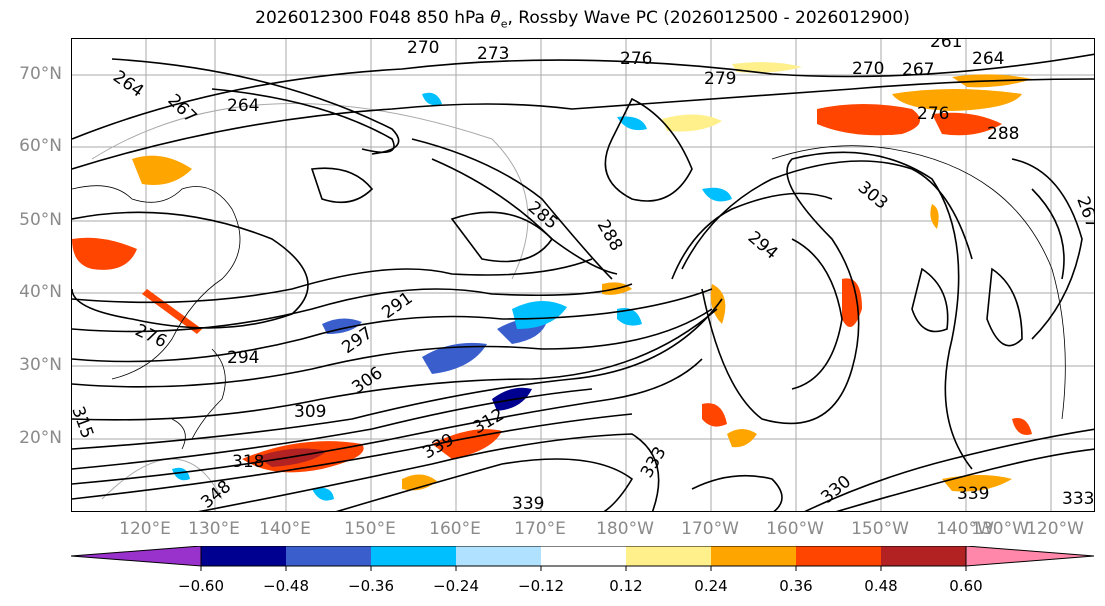 Image resolution: width=1105 pixels, height=606 pixels. Describe the element at coordinates (248, 462) in the screenshot. I see `contour-label: 318` at that location.